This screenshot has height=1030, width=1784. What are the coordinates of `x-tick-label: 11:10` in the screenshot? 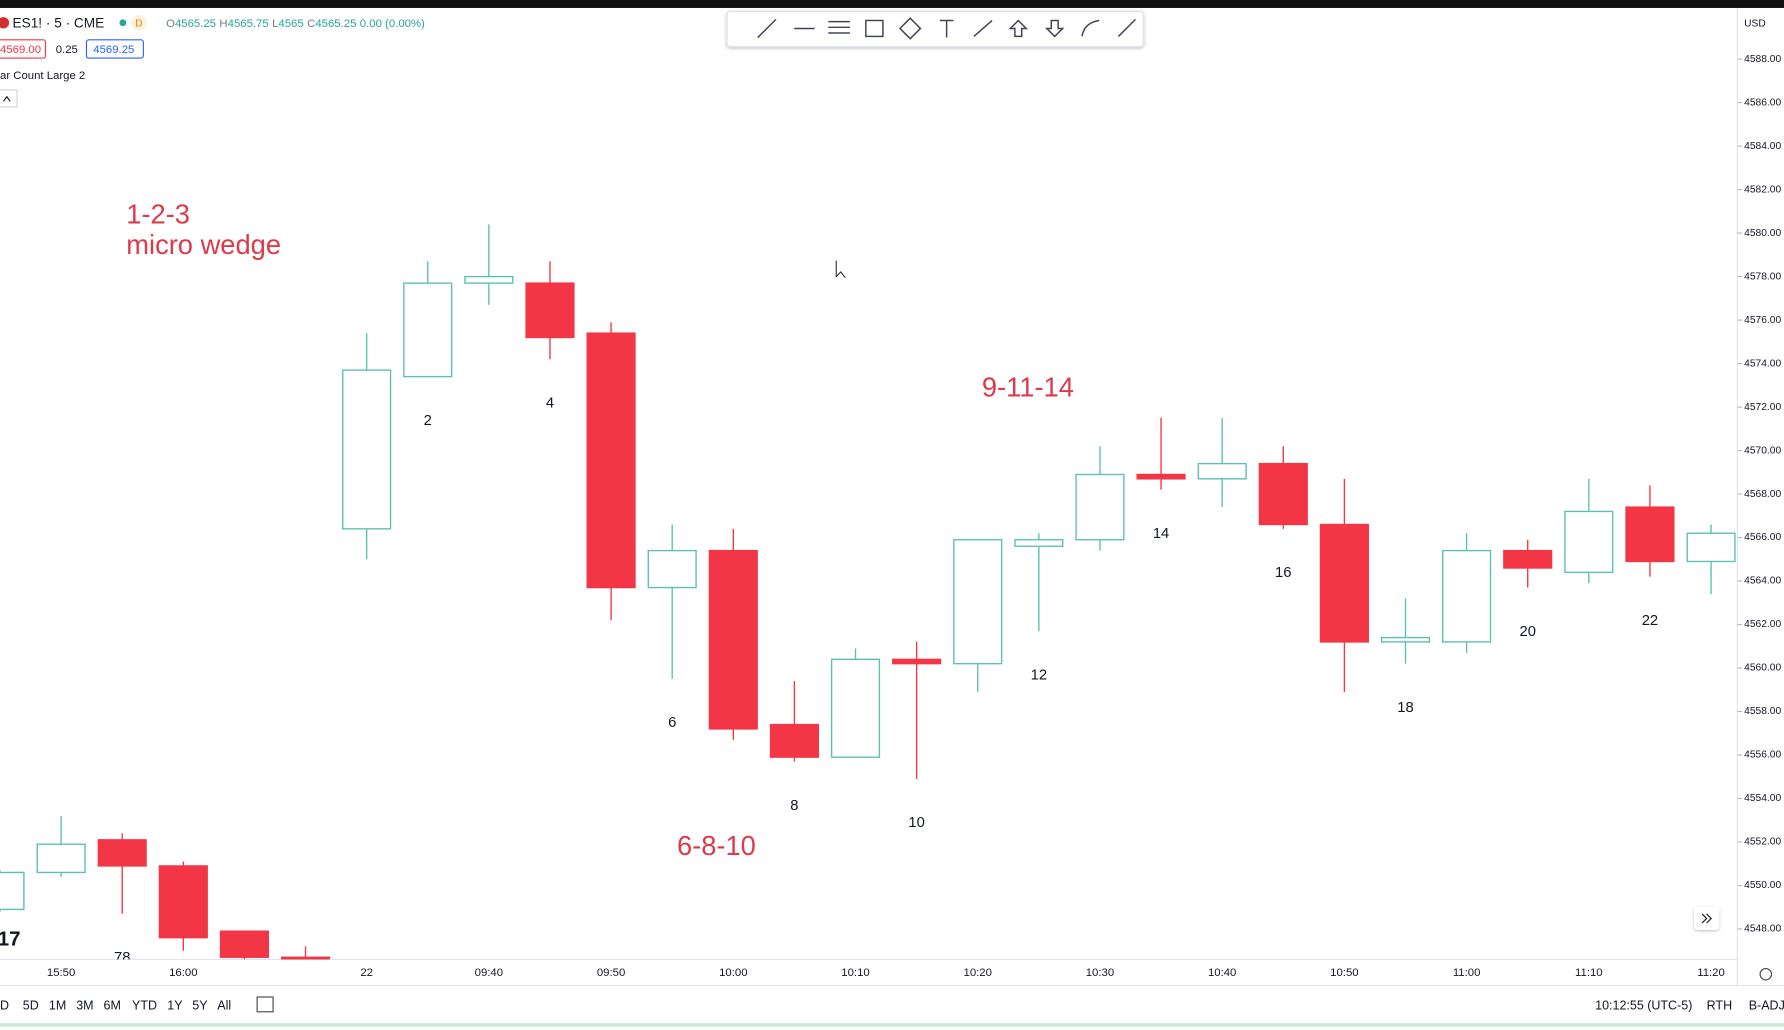 It's located at (1589, 973).